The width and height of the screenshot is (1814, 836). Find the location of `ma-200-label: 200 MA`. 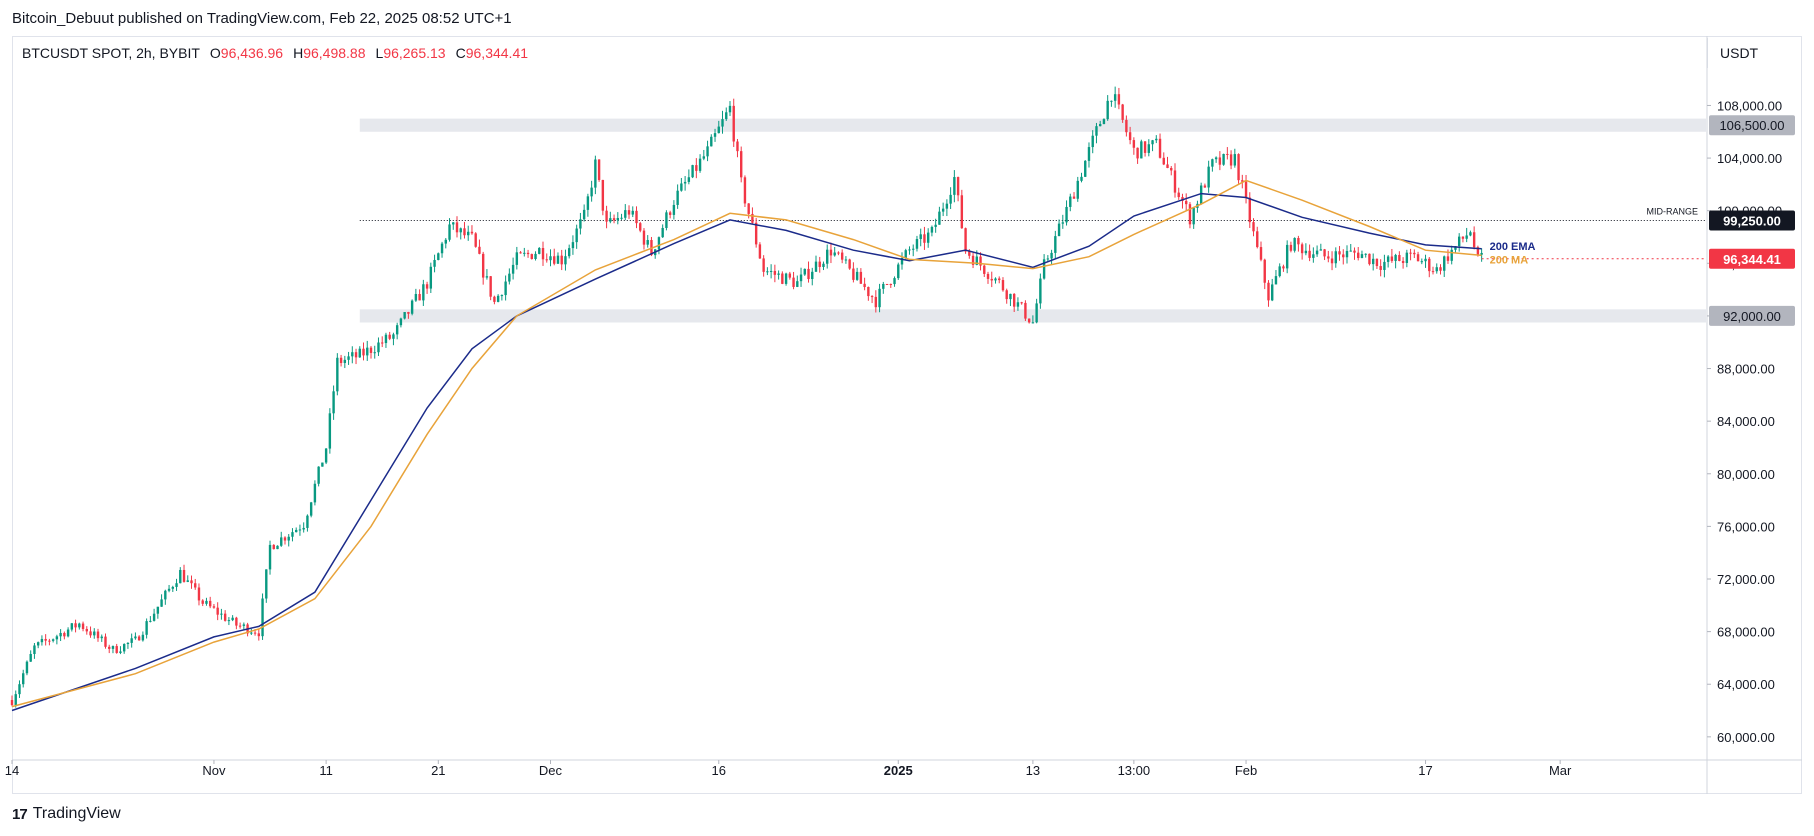

ma-200-label: 200 MA is located at coordinates (1509, 260).